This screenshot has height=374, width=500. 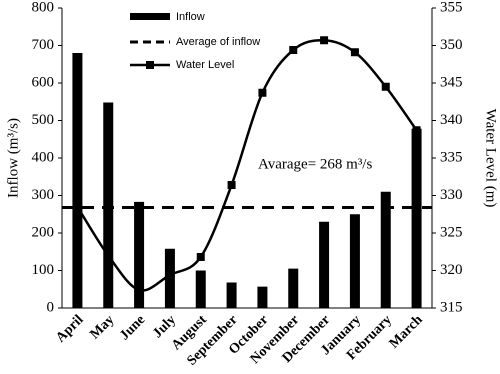 I want to click on x-tick-label: April, so click(x=69, y=328).